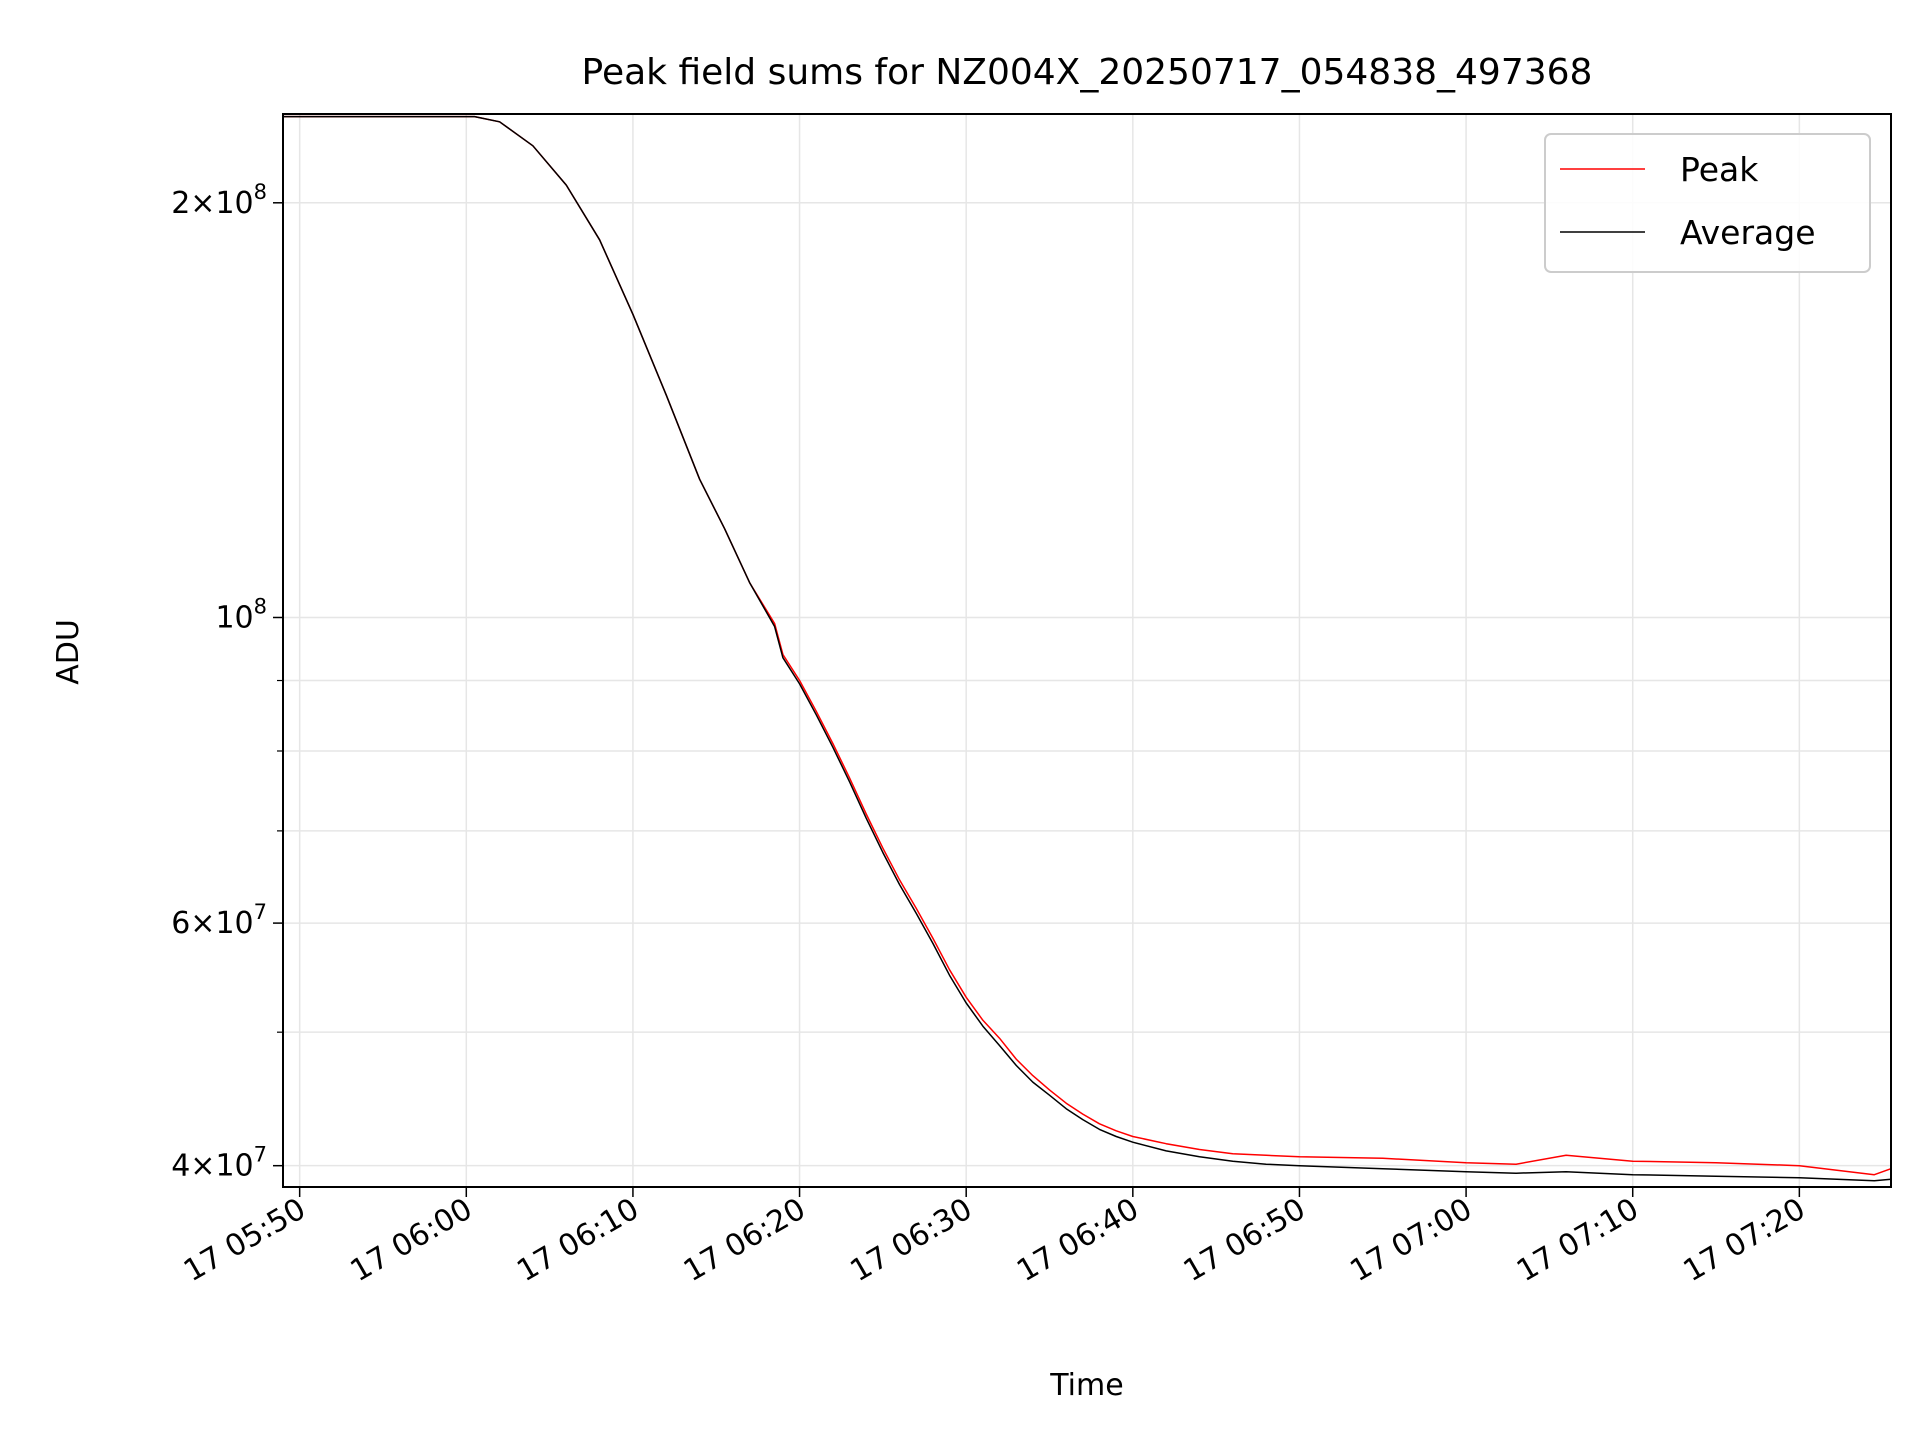 This screenshot has width=1920, height=1440. What do you see at coordinates (1748, 232) in the screenshot?
I see `legend-label-average: Average` at bounding box center [1748, 232].